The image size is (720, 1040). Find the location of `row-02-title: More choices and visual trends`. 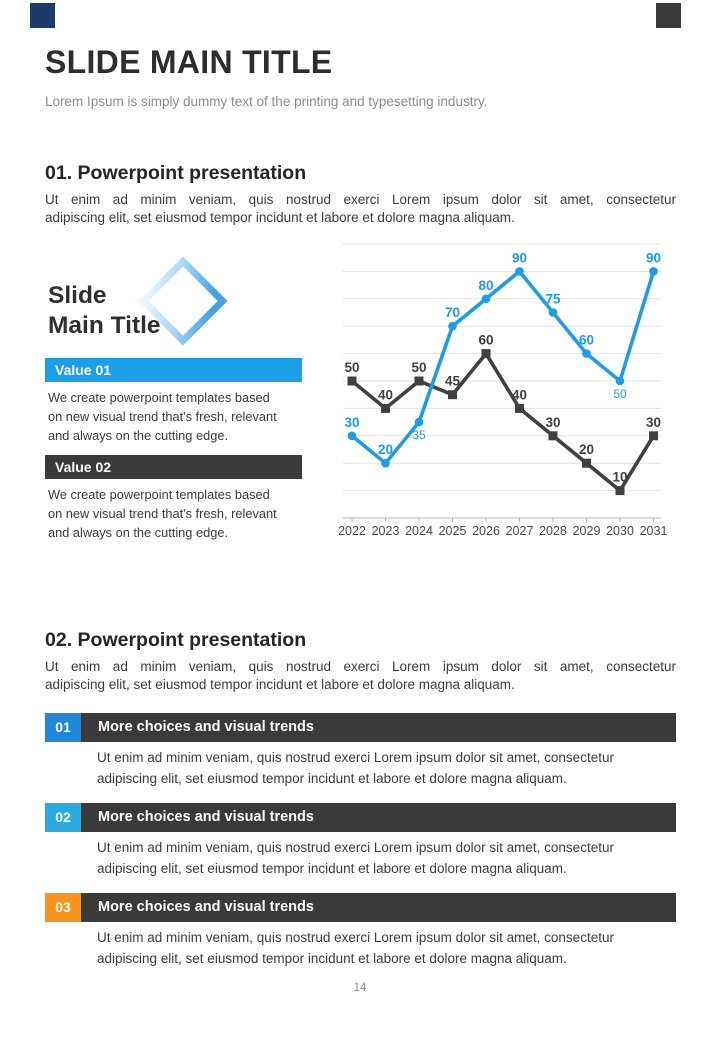

row-02-title: More choices and visual trends is located at coordinates (206, 817).